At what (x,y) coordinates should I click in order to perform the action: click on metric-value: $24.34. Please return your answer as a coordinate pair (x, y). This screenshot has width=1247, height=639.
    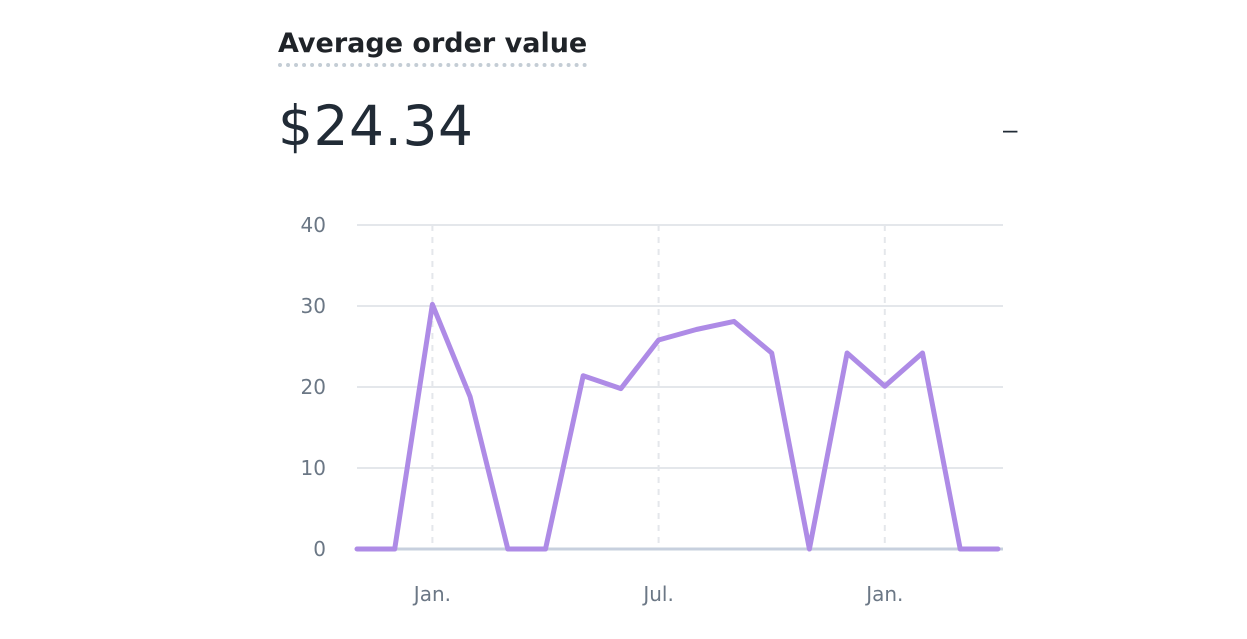
    Looking at the image, I should click on (376, 126).